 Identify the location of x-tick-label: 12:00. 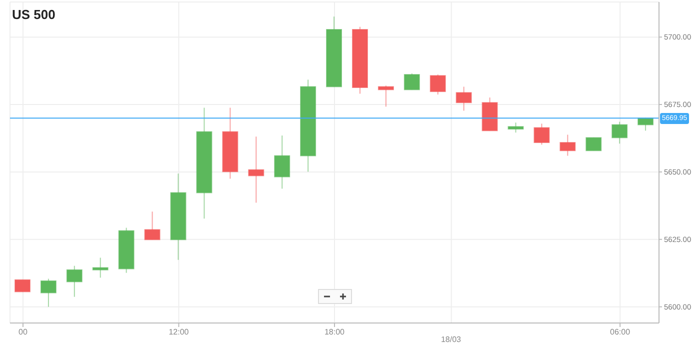
(179, 332).